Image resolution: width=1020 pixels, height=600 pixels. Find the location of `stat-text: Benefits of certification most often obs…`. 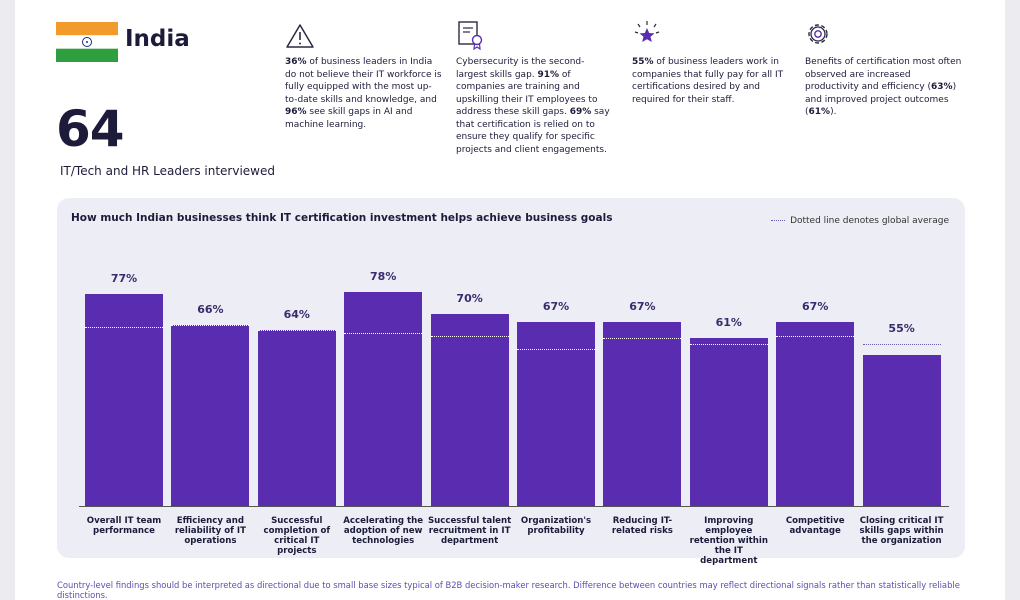

stat-text: Benefits of certification most often obs… is located at coordinates (884, 87).